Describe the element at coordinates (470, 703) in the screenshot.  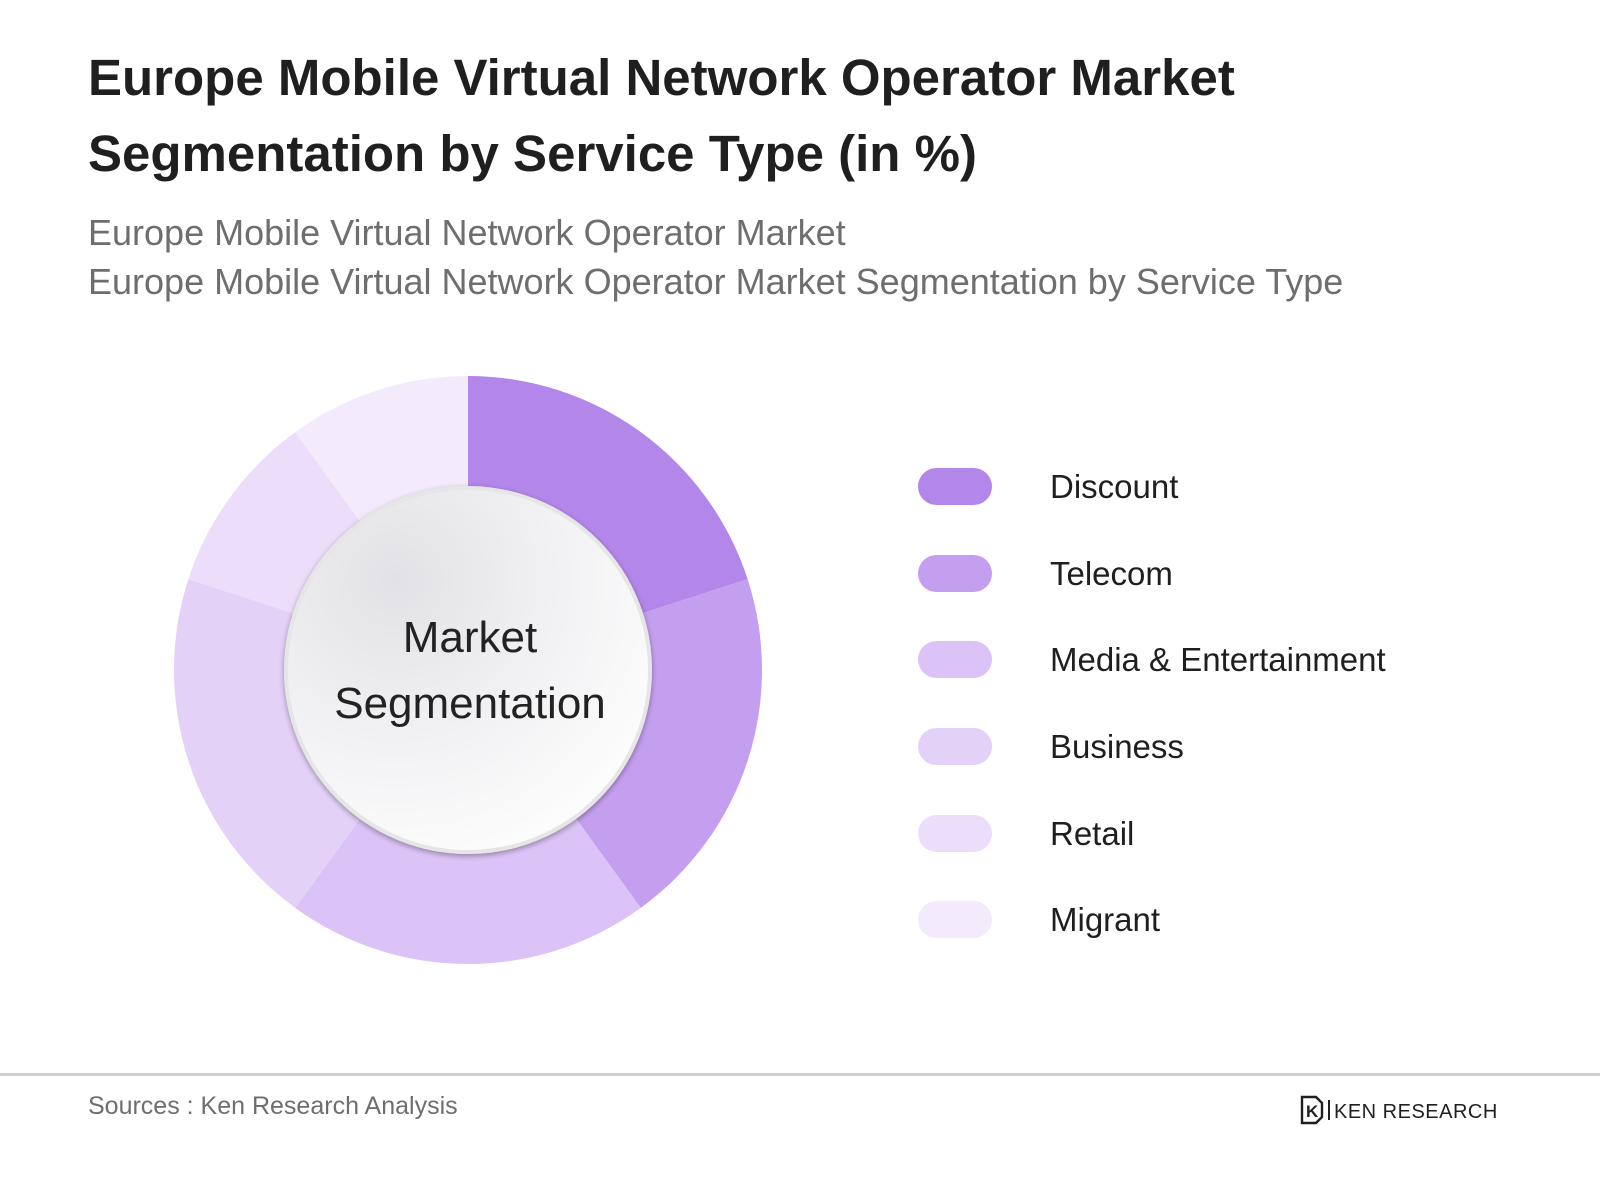
I see `center-label-line-2: Segmentation` at that location.